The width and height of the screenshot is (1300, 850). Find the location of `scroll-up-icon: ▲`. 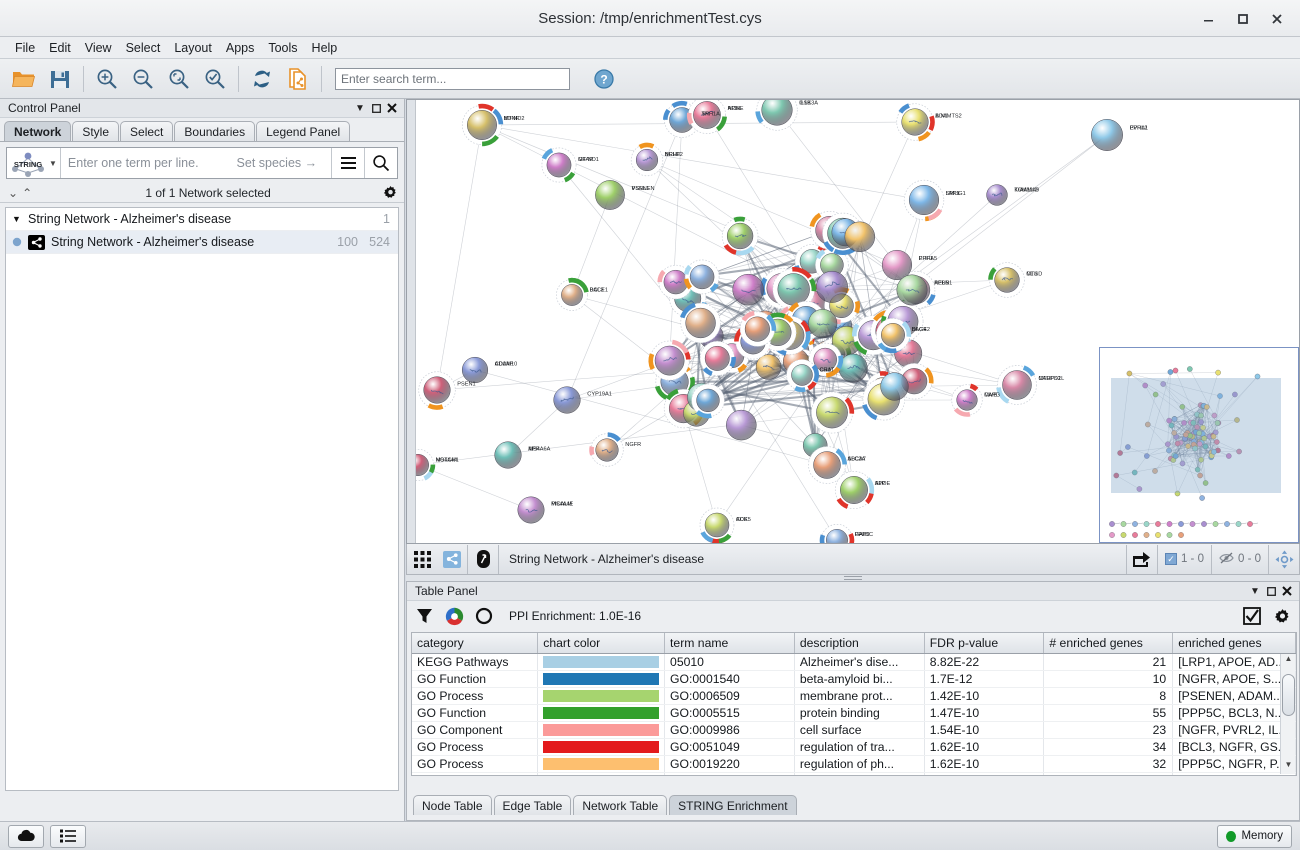

scroll-up-icon: ▲ is located at coordinates (1288, 658).